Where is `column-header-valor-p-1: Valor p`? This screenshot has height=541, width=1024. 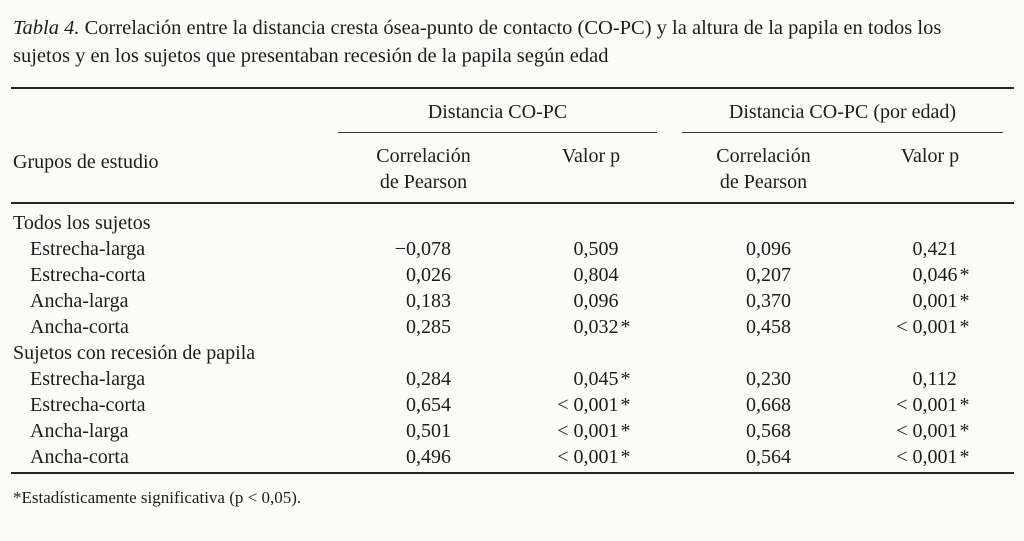 column-header-valor-p-1: Valor p is located at coordinates (591, 167).